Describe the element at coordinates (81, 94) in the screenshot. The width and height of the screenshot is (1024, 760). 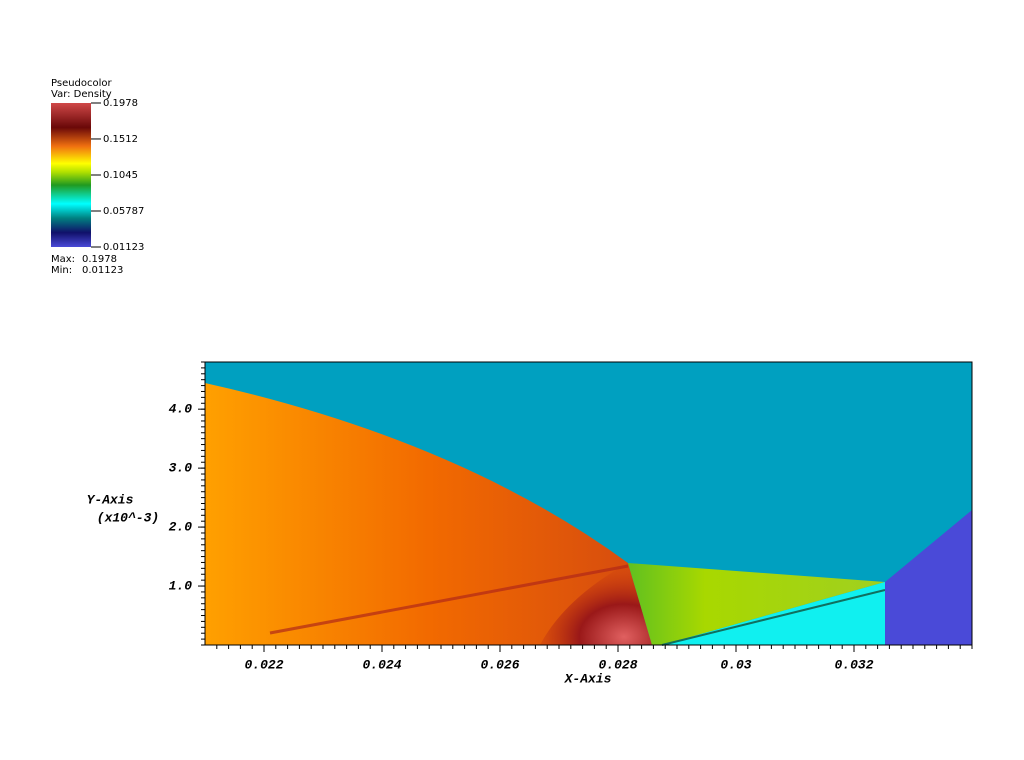
I see `colorbar-variable: Var: Density` at that location.